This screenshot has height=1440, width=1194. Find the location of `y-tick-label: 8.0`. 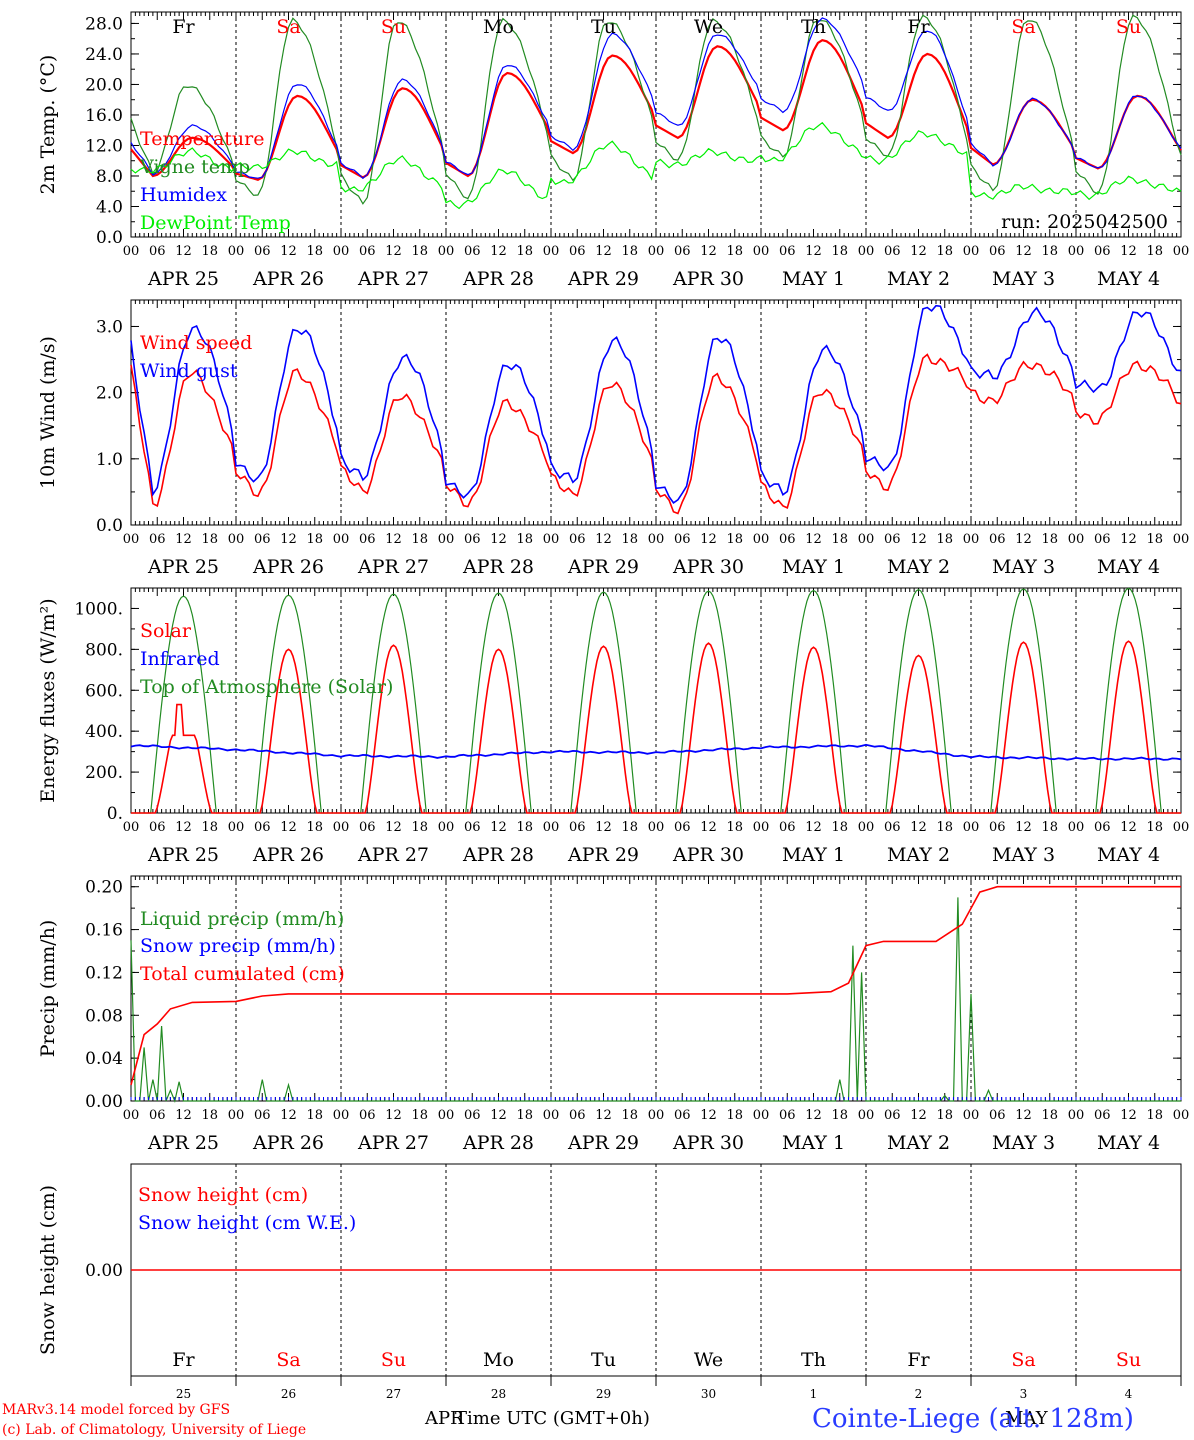

y-tick-label: 8.0 is located at coordinates (109, 177).